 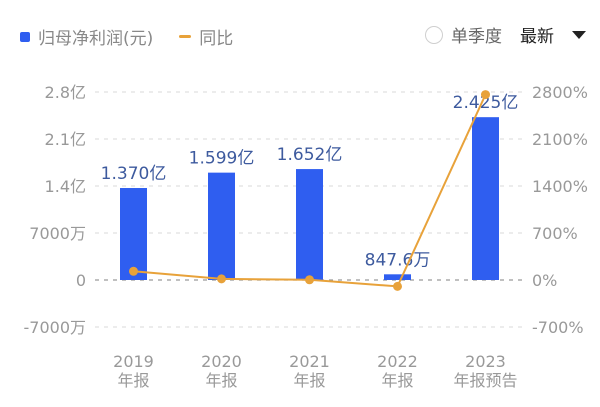 I want to click on left-axis-tick: -7000万, so click(x=55, y=327).